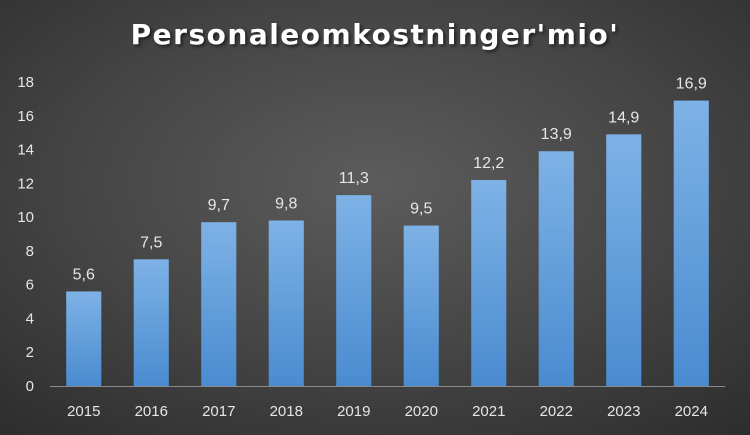 The width and height of the screenshot is (750, 435). What do you see at coordinates (421, 411) in the screenshot?
I see `x-tick-label-2020: 2020` at bounding box center [421, 411].